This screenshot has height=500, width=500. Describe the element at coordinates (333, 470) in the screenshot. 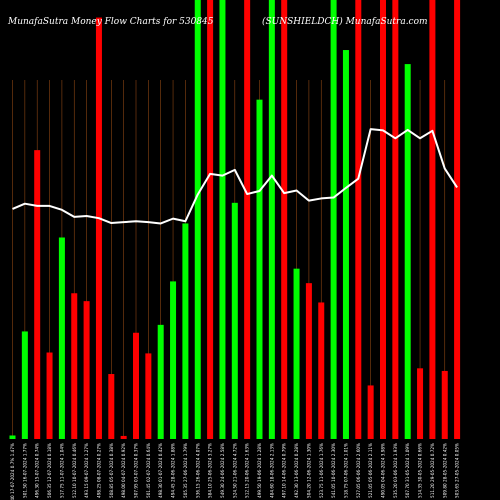

I see `x-tick-label: 541.05 10-06-2024 2.30%` at that location.